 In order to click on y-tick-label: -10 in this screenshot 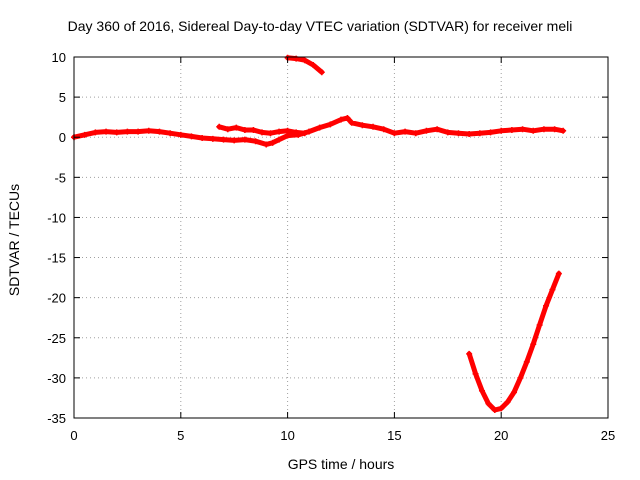, I will do `click(56, 217)`.